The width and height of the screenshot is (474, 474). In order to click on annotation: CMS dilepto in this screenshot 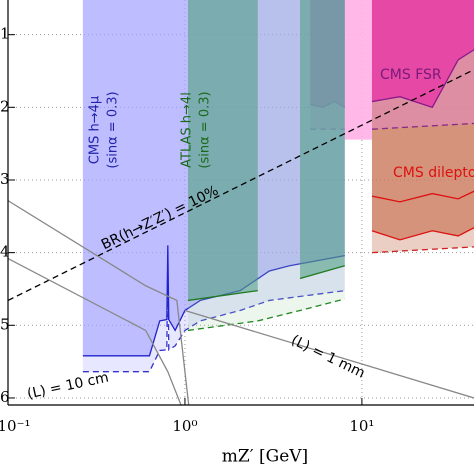, I will do `click(433, 173)`.